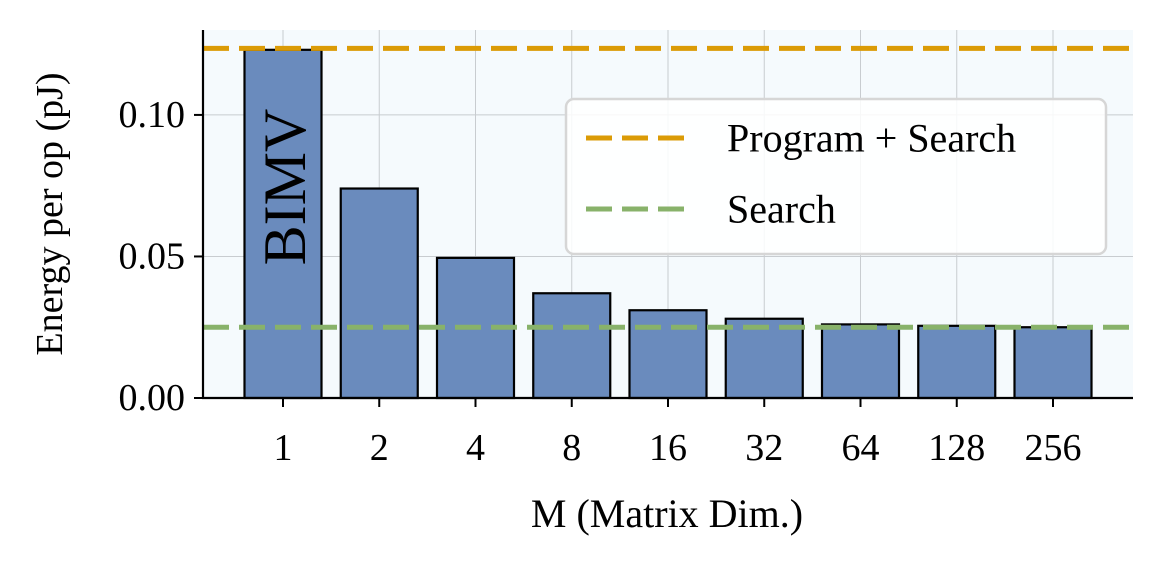  I want to click on y-ticks: 0.00 0.05 0.10, so click(161, 256).